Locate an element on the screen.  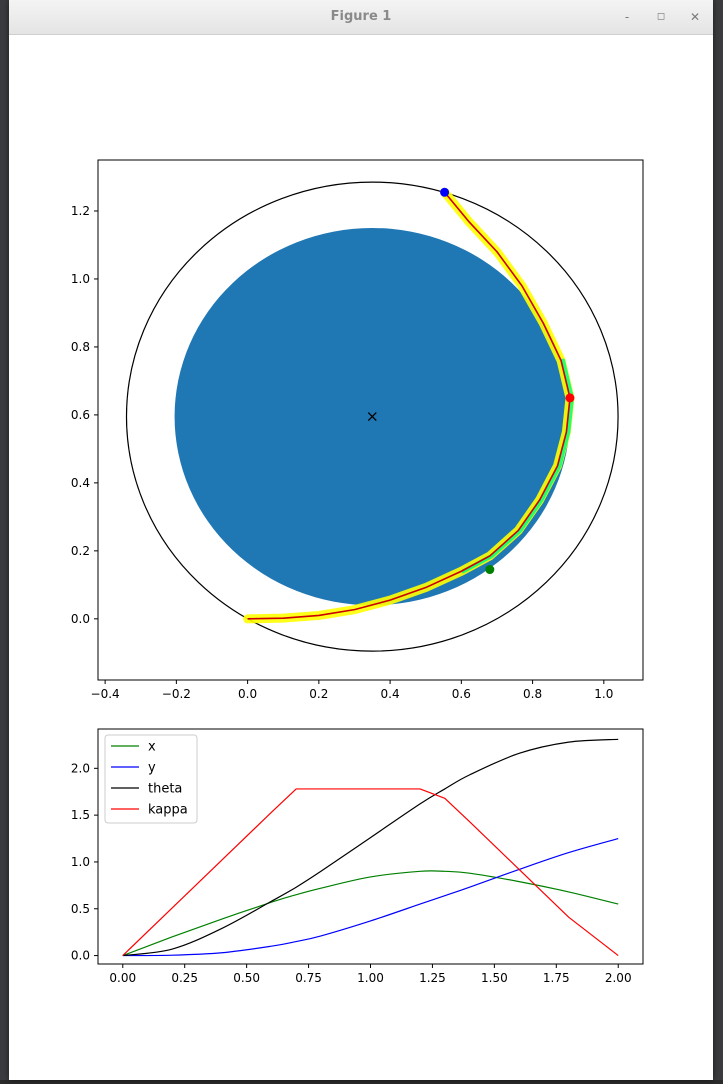
x-tick-label: 1.25 is located at coordinates (432, 978).